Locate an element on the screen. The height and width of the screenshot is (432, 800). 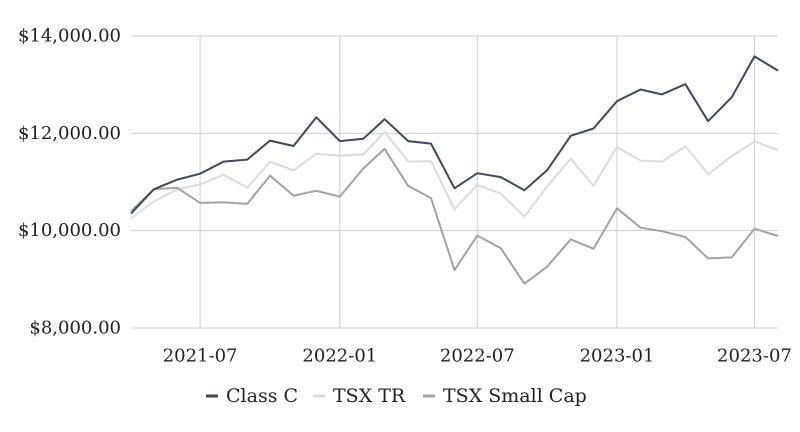
legend-label-tsx-small-cap: TSX Small Cap is located at coordinates (515, 396).